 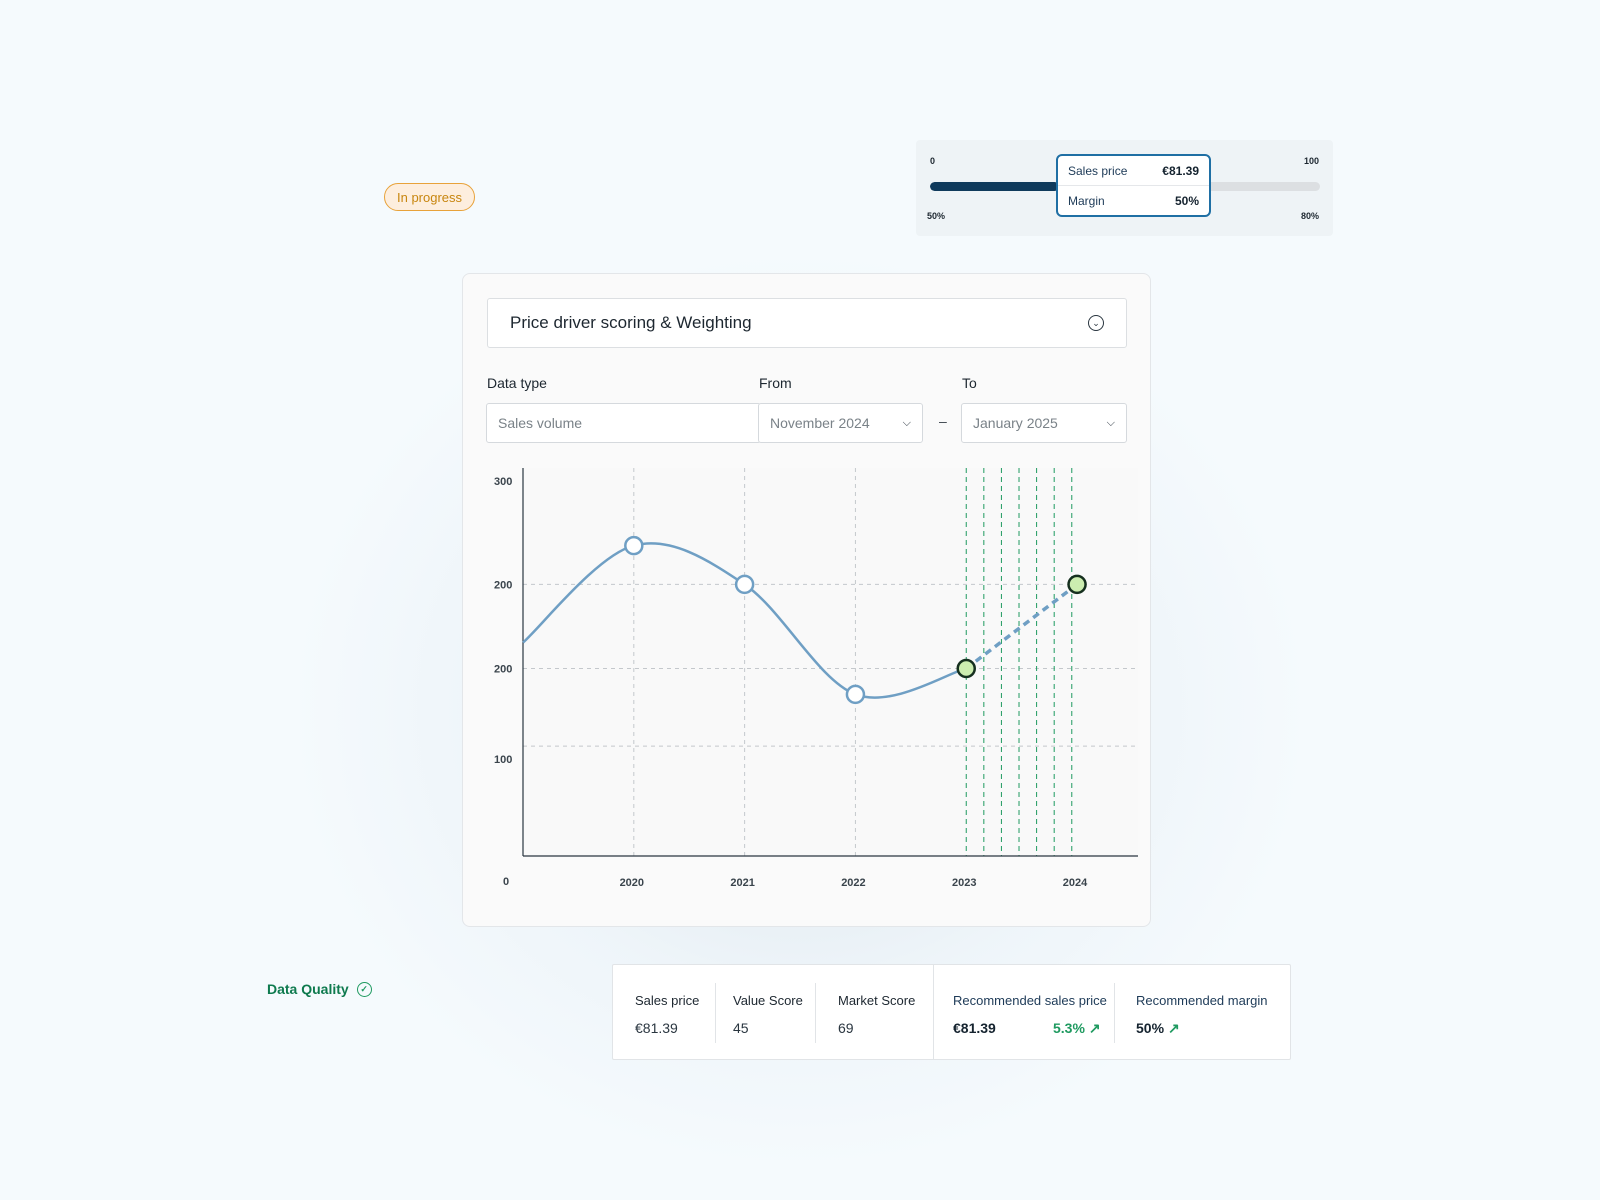 What do you see at coordinates (964, 883) in the screenshot?
I see `x-tick-label: 2023` at bounding box center [964, 883].